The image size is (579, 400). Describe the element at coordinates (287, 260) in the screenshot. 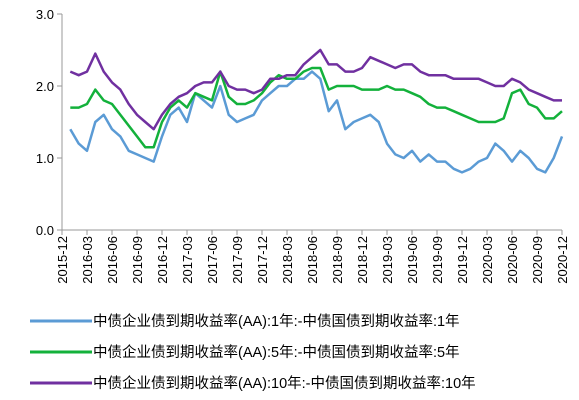

I see `x-tick-label: 2018-03` at that location.